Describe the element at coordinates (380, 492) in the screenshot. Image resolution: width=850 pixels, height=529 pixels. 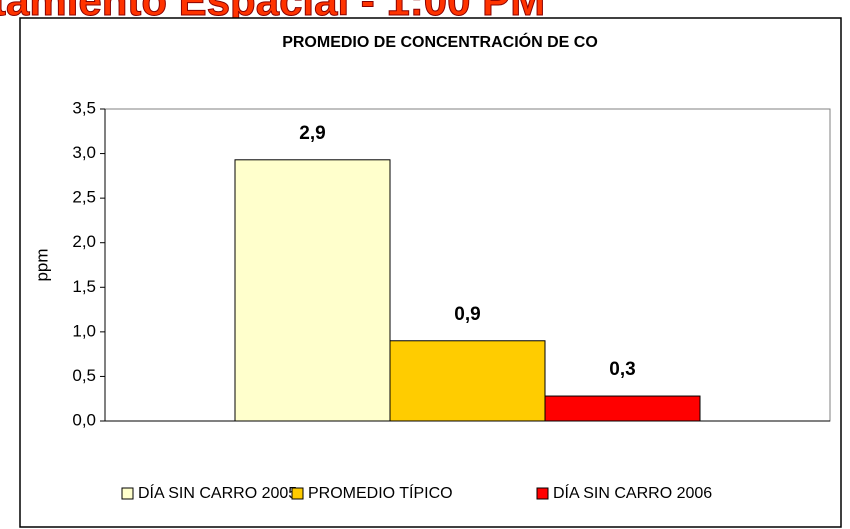
I see `legend-label: PROMEDIO TÍPICO` at that location.